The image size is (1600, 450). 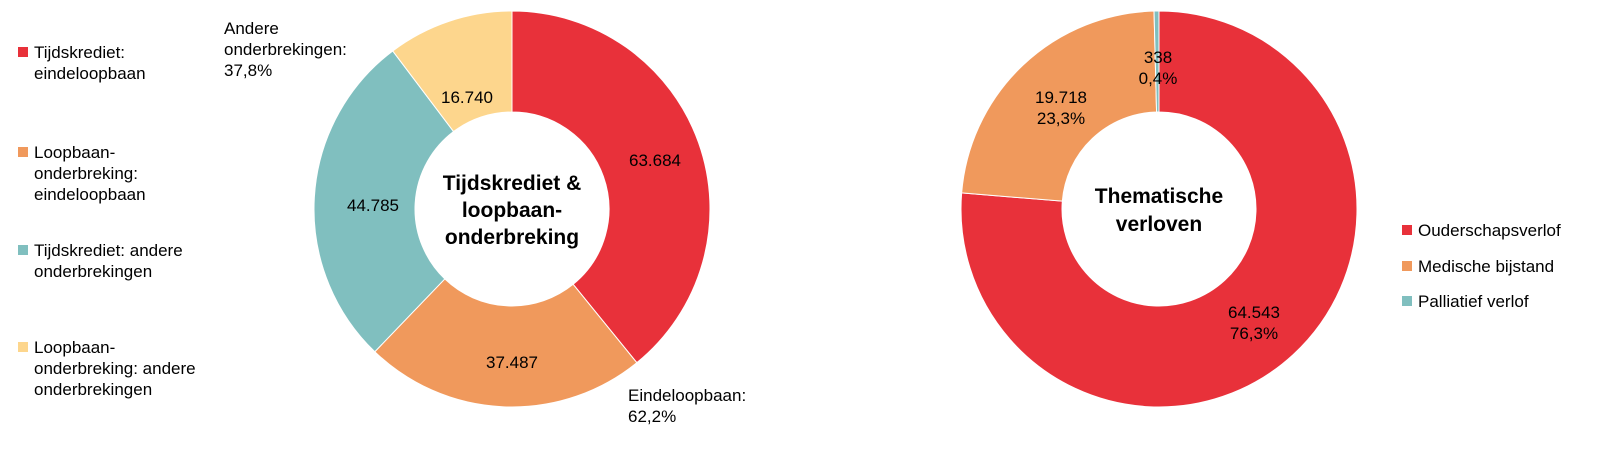 I want to click on slice-label-palliatief-percent: 0,4%, so click(x=1158, y=78).